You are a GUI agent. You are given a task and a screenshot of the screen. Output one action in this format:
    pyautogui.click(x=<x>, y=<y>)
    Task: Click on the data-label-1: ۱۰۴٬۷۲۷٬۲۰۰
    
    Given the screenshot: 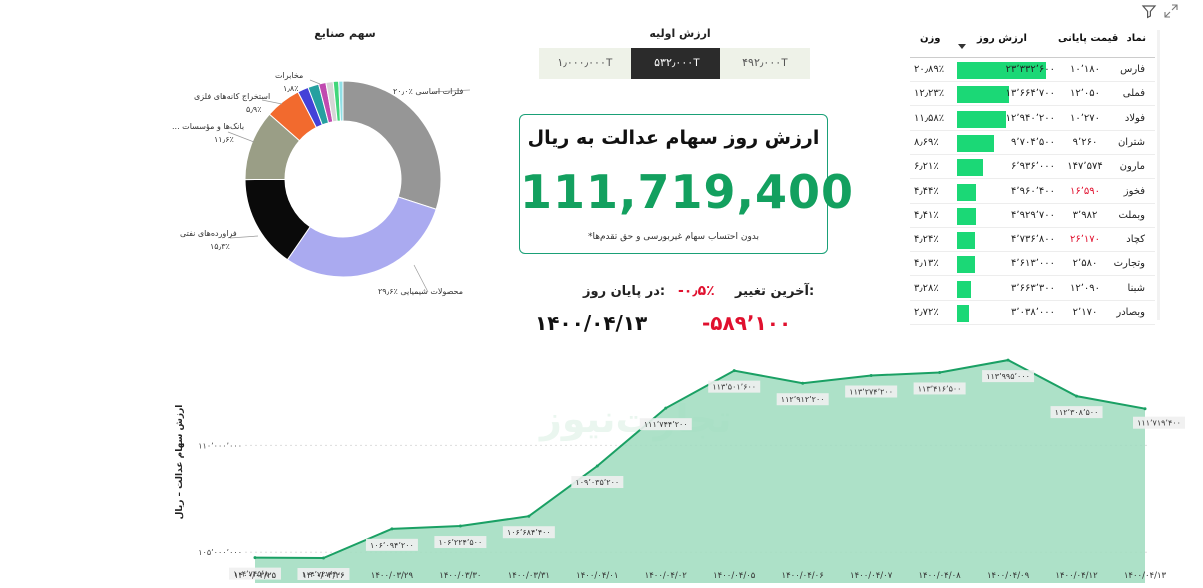 What is the action you would take?
    pyautogui.click(x=324, y=574)
    